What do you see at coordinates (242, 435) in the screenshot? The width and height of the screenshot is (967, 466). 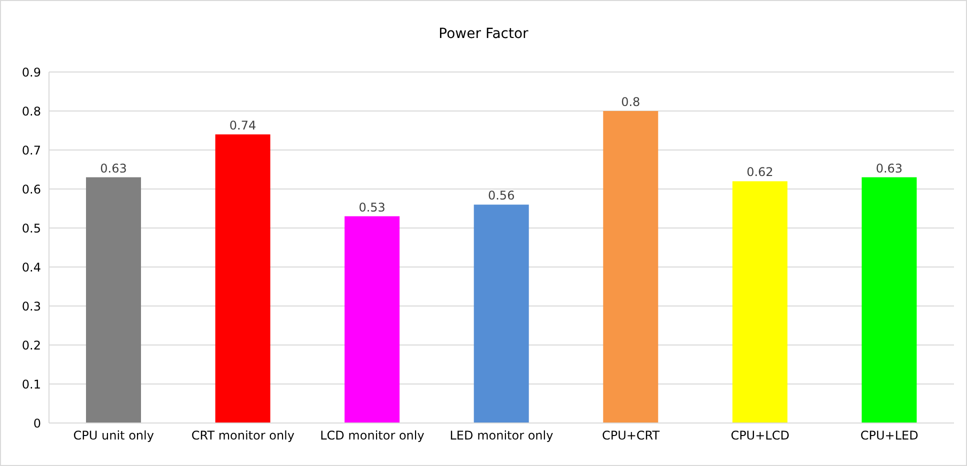 I see `x-tick-label: CRT monitor only` at bounding box center [242, 435].